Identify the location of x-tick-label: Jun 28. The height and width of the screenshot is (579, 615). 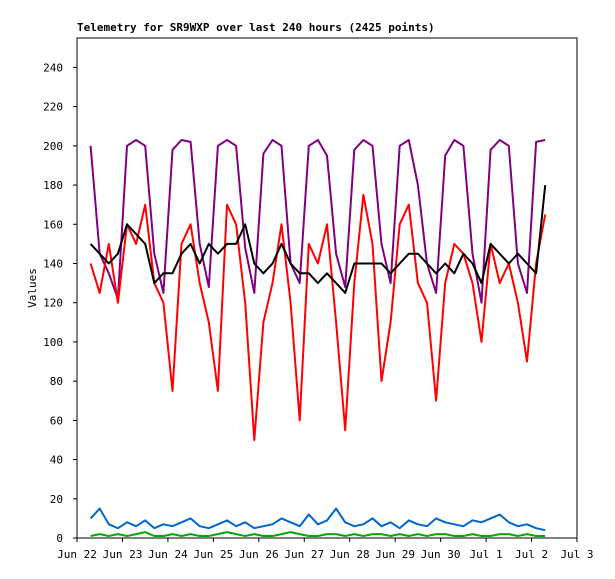
(350, 554).